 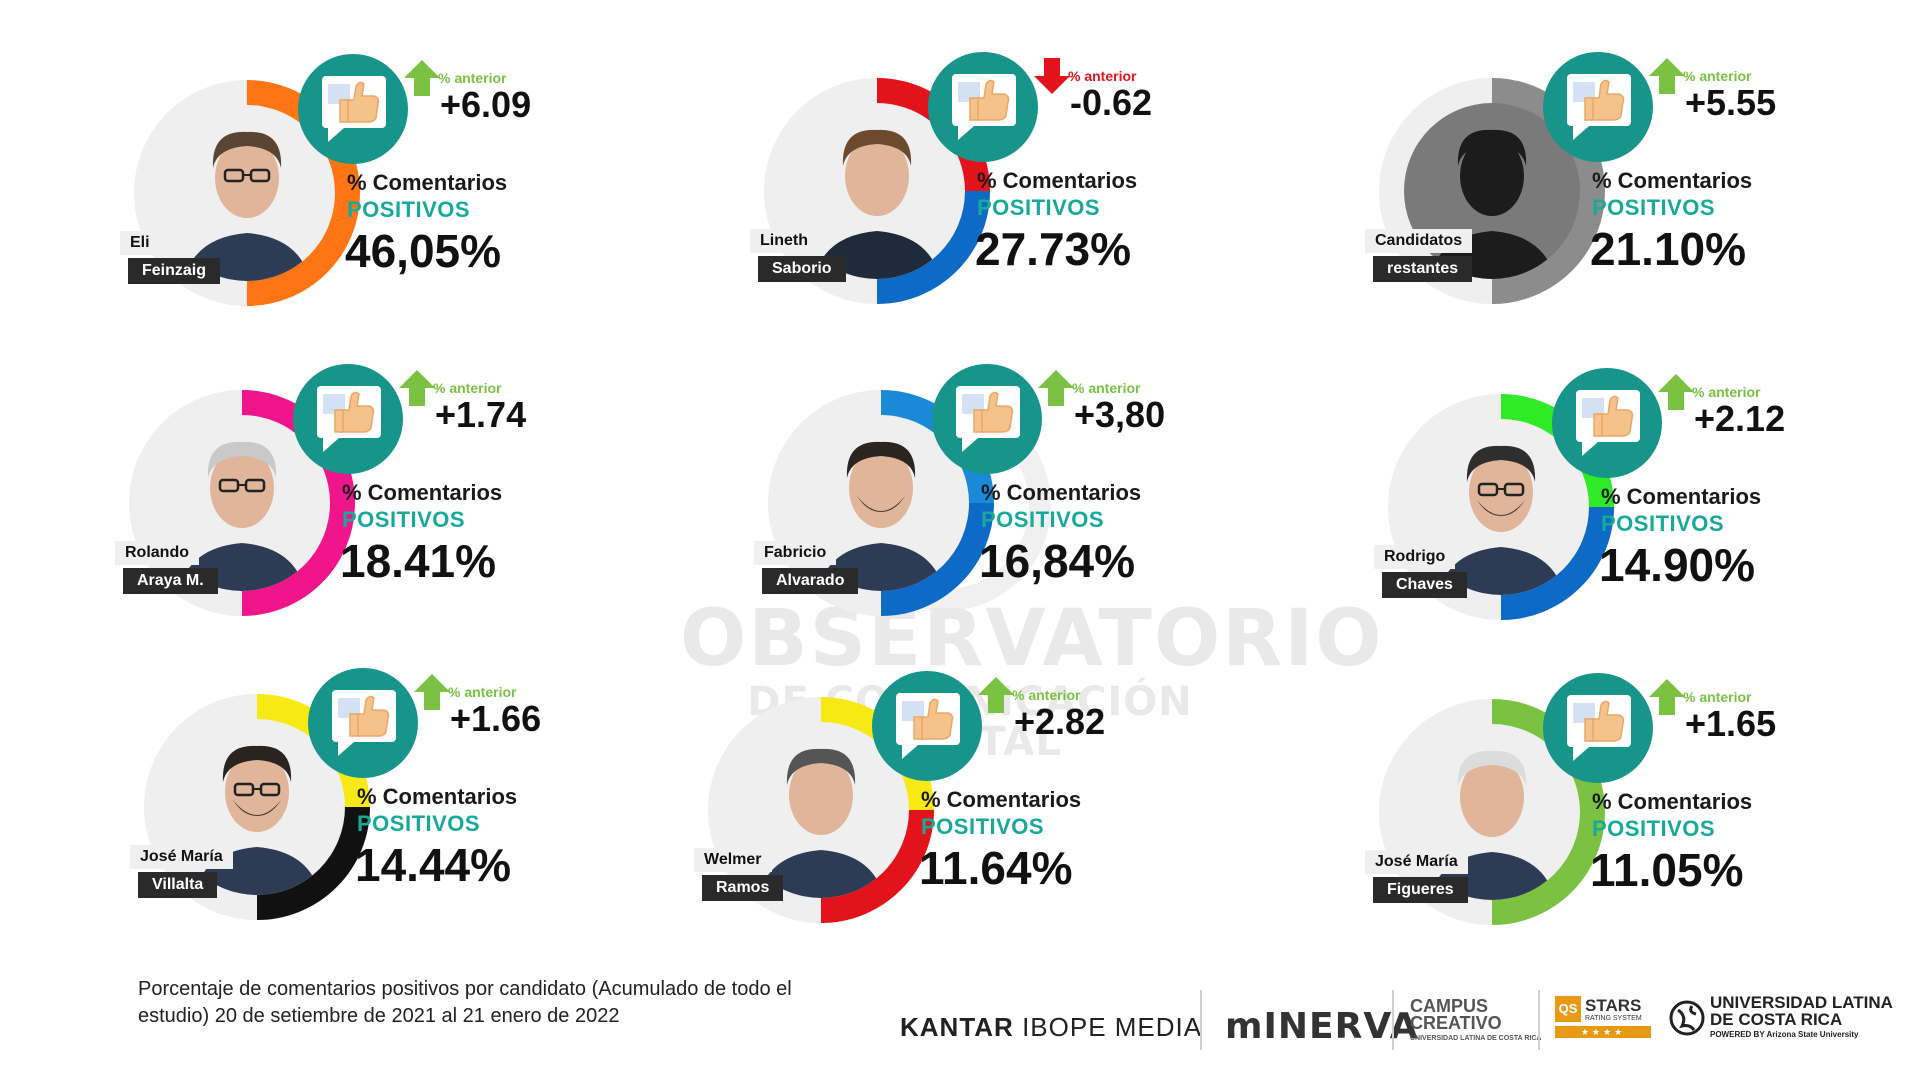 I want to click on candidate-first-name: Eli, so click(x=140, y=243).